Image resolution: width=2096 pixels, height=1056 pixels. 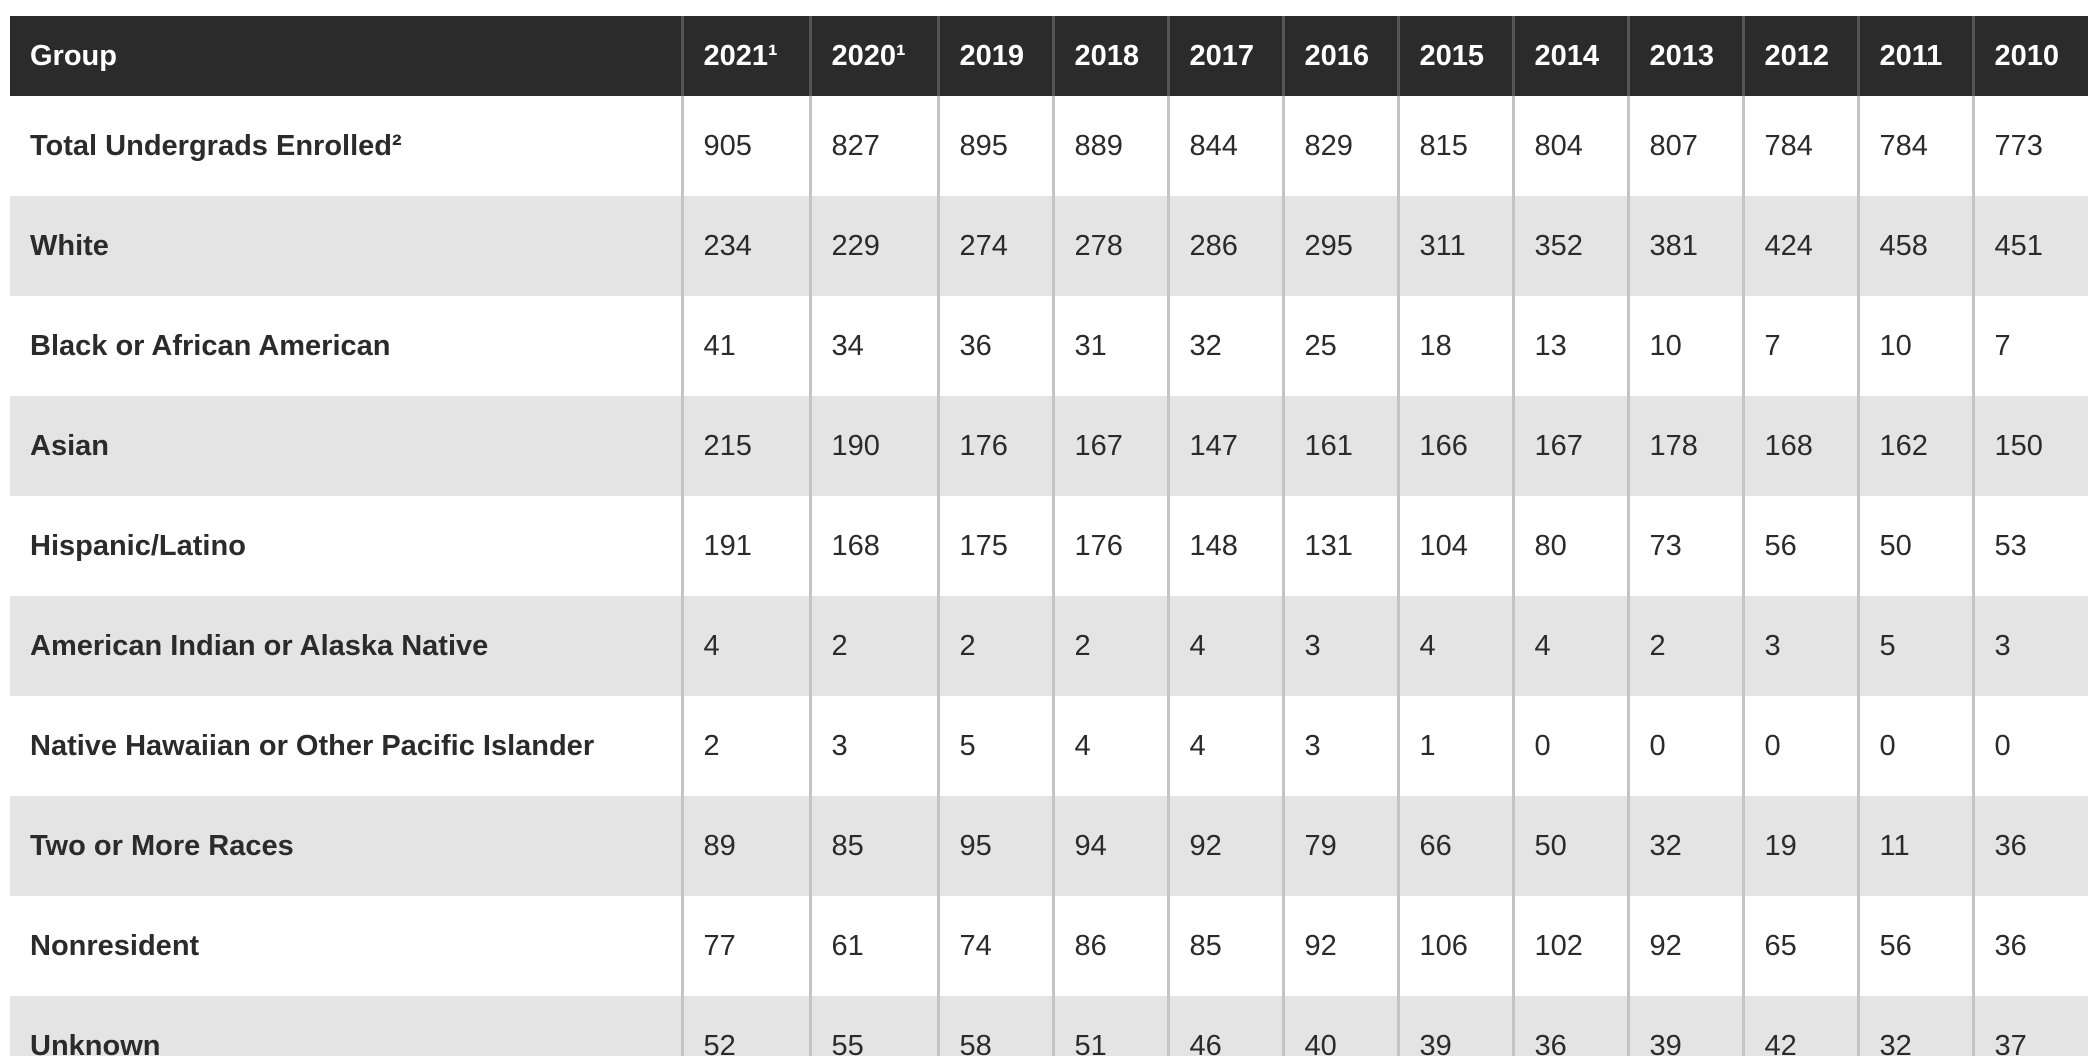 I want to click on cell-value: 829, so click(x=1339, y=146).